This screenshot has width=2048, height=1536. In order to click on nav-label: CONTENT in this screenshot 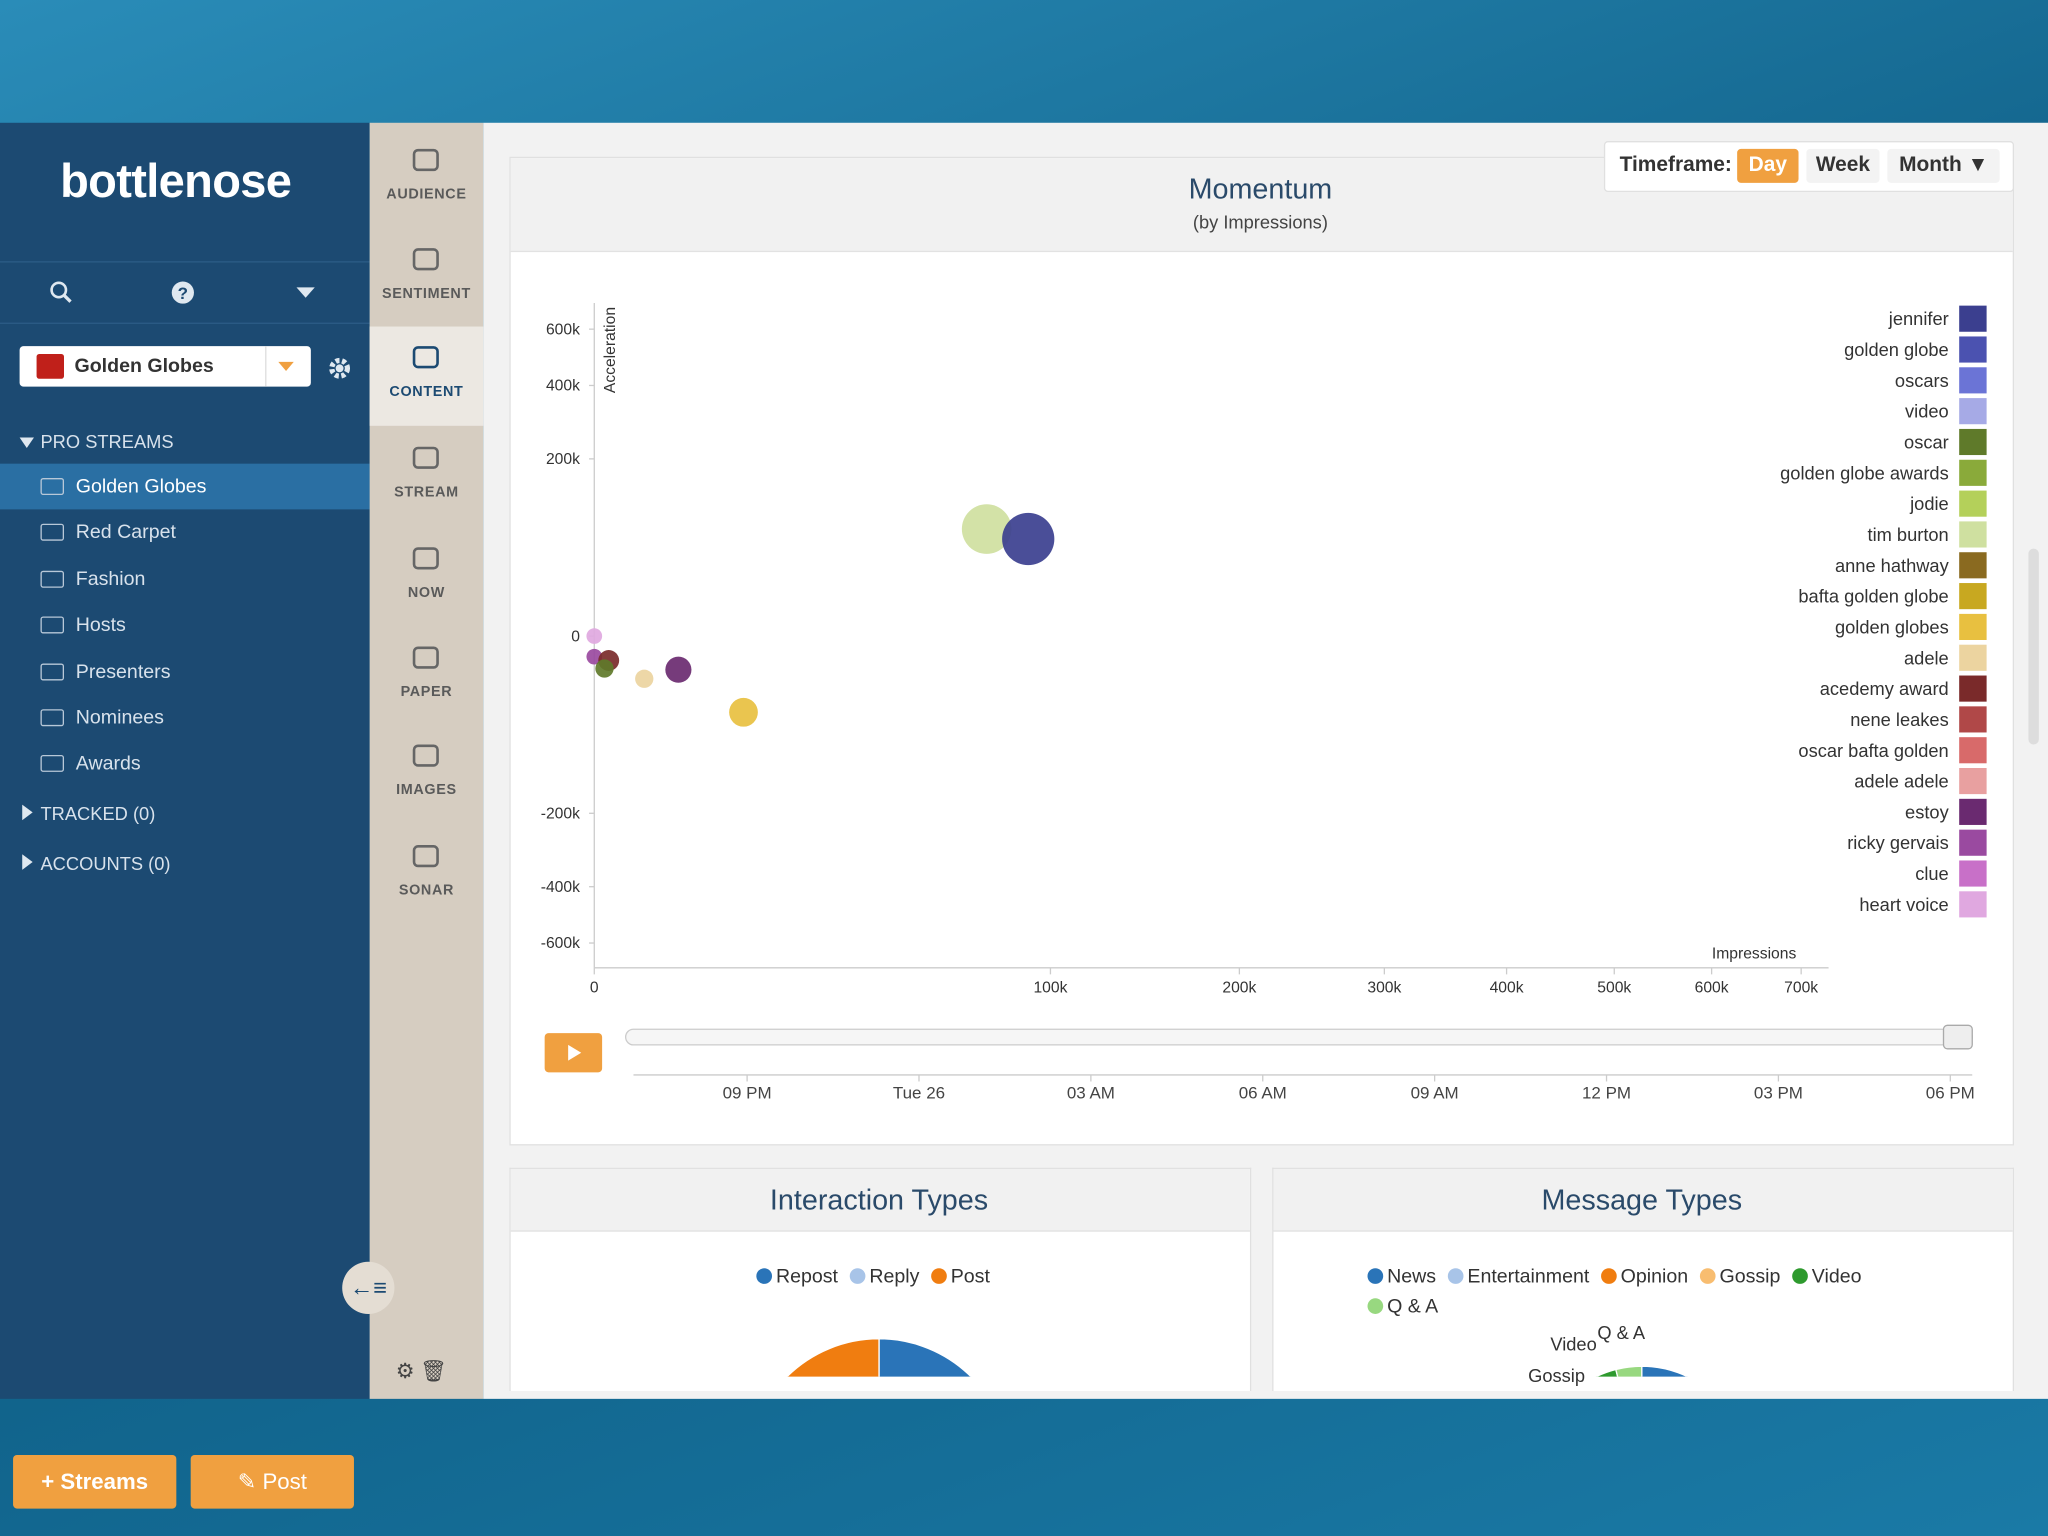, I will do `click(426, 391)`.